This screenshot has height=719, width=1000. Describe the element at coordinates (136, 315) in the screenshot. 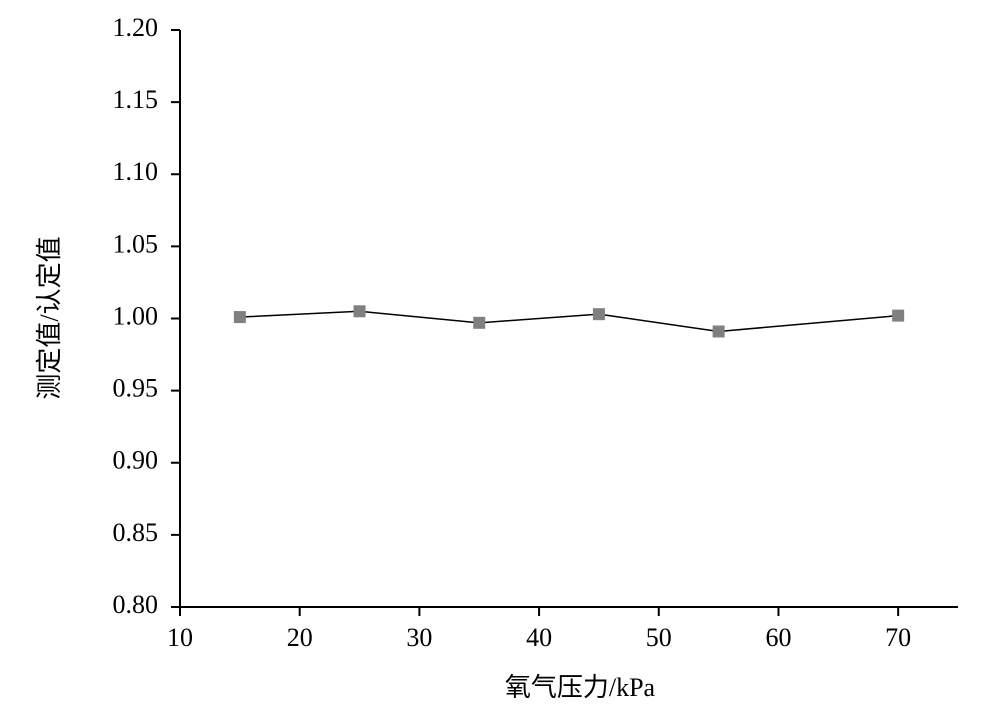

I see `y-tick-label: 1.00` at that location.